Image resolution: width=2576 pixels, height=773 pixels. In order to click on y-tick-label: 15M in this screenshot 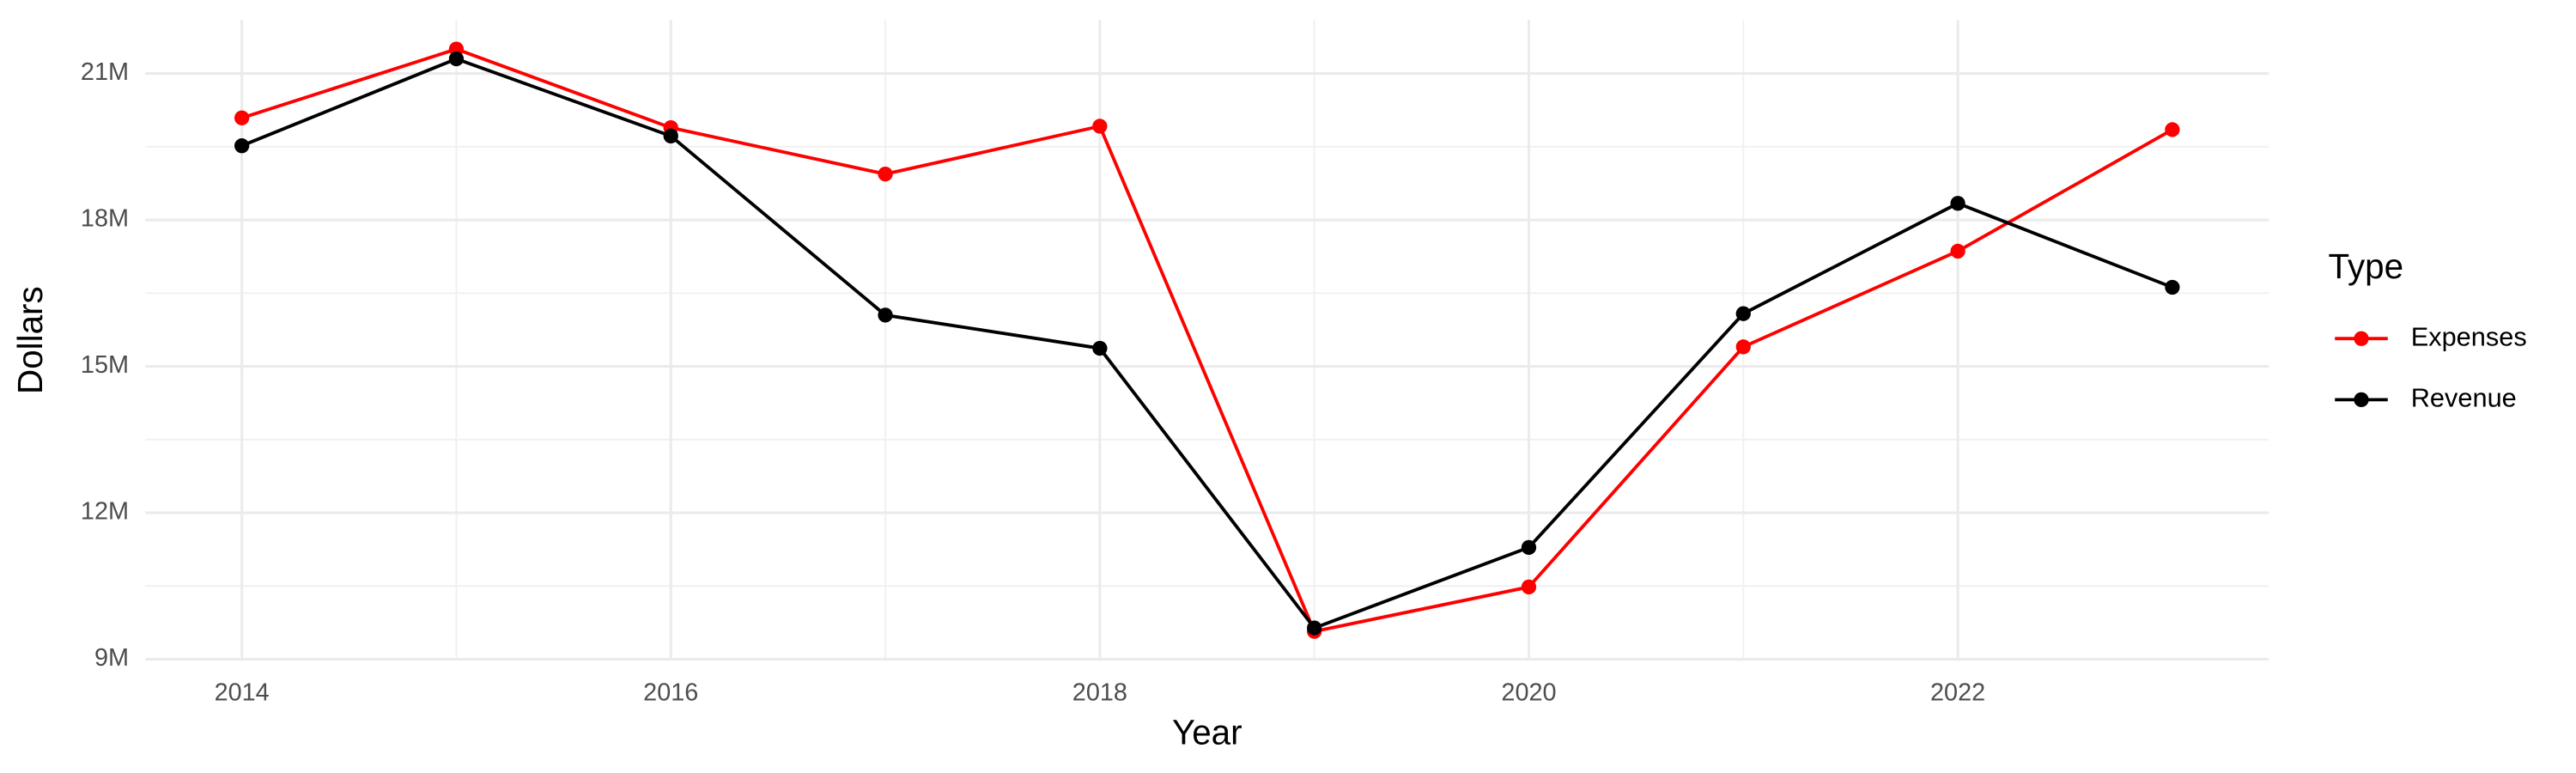, I will do `click(105, 365)`.